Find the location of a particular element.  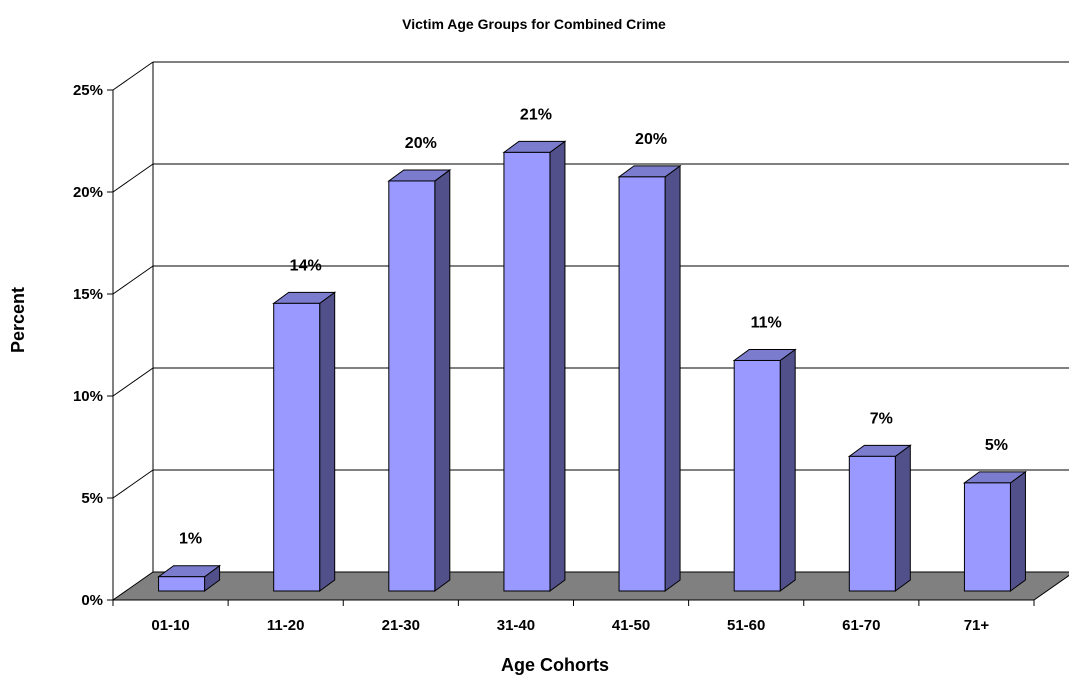

y-tick-label: 0% is located at coordinates (92, 600).